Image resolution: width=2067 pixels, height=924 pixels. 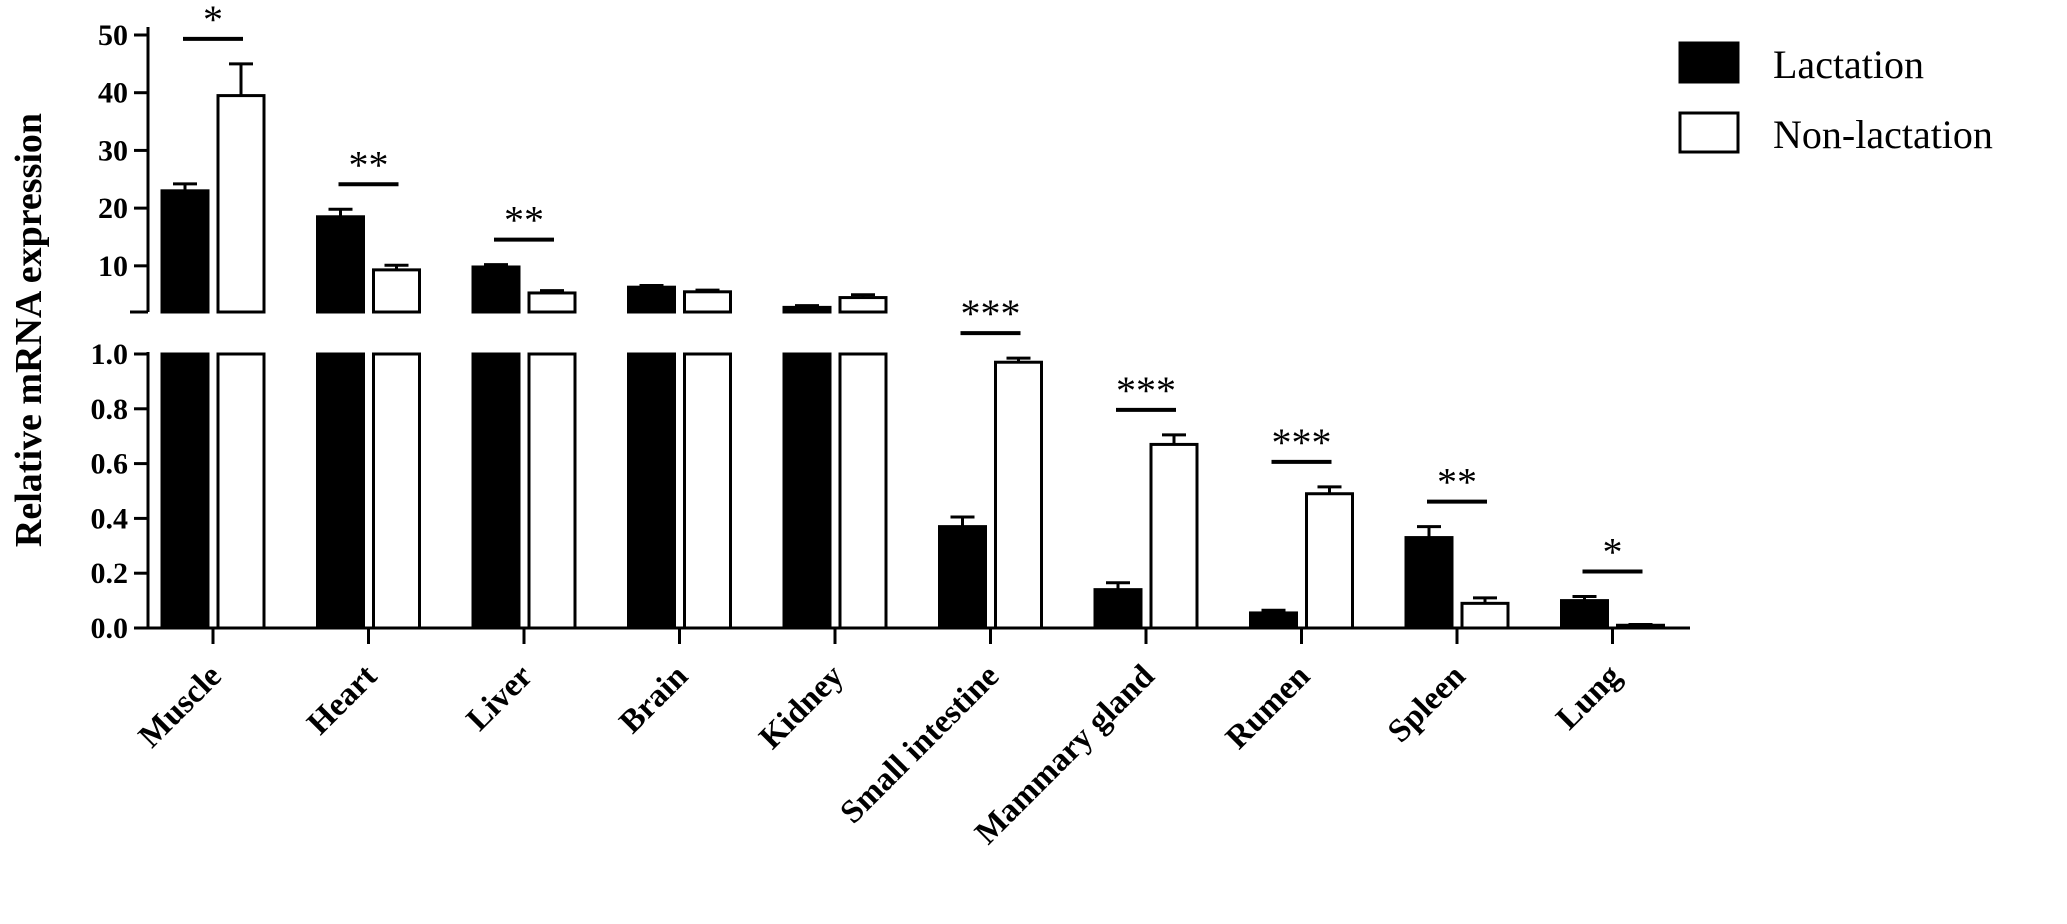 What do you see at coordinates (1709, 132) in the screenshot?
I see `legend-swatch-non-lactation` at bounding box center [1709, 132].